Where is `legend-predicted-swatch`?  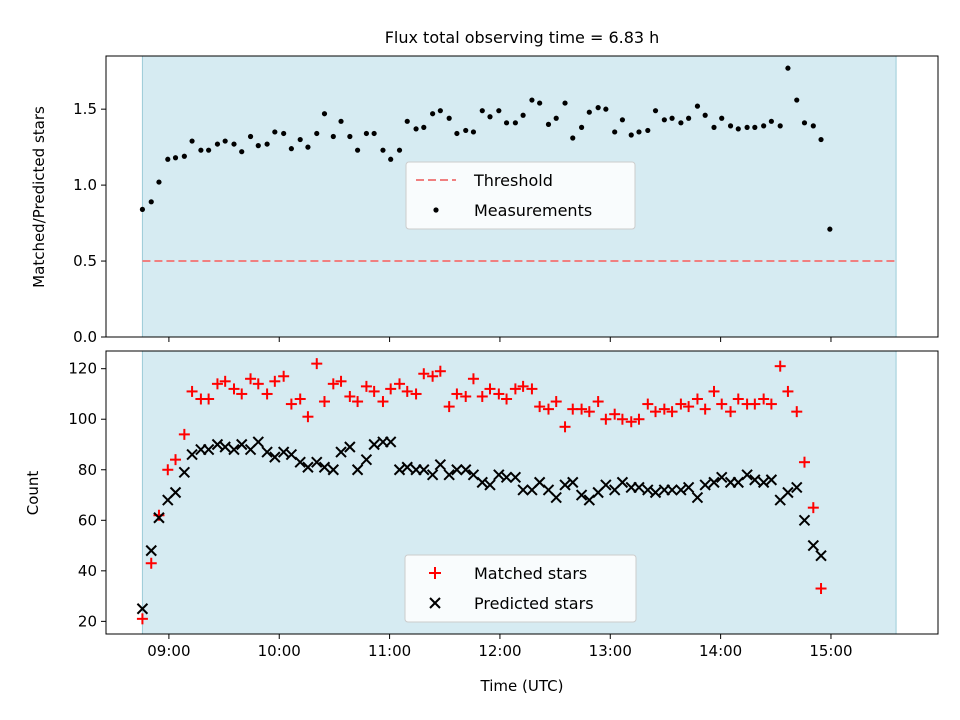 legend-predicted-swatch is located at coordinates (435, 603).